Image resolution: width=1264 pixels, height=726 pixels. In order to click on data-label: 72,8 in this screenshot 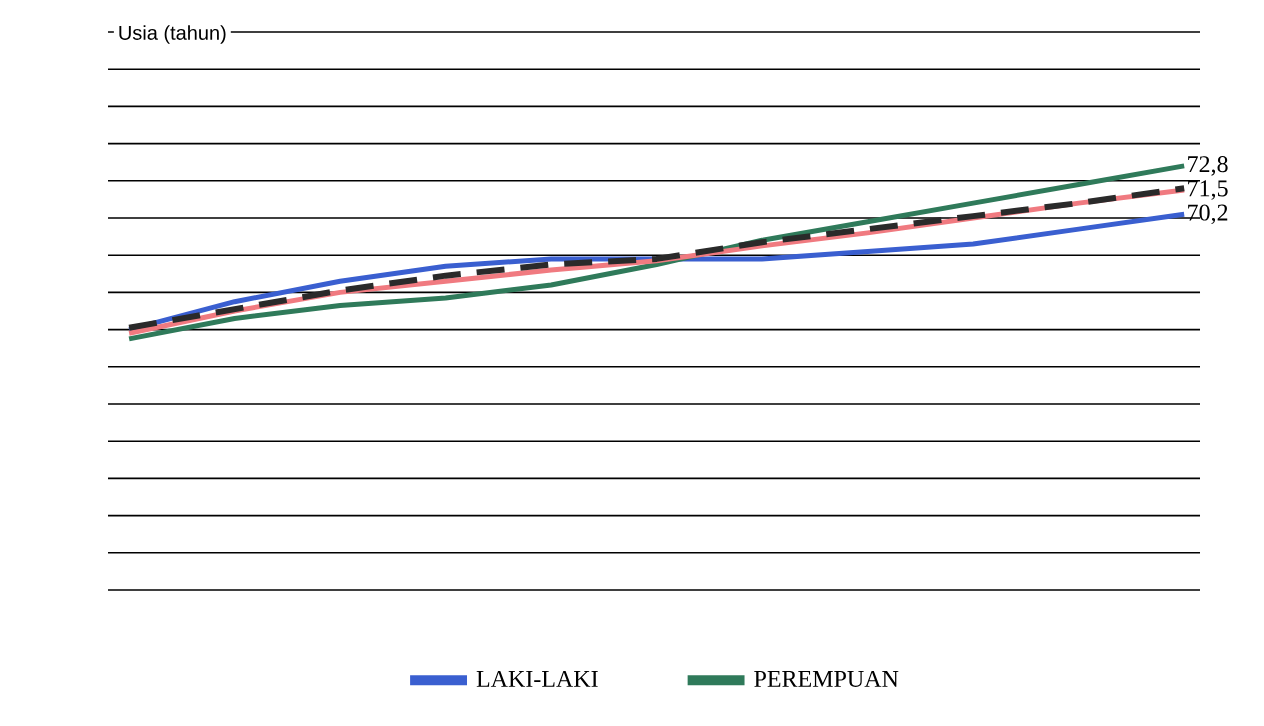, I will do `click(1208, 166)`.